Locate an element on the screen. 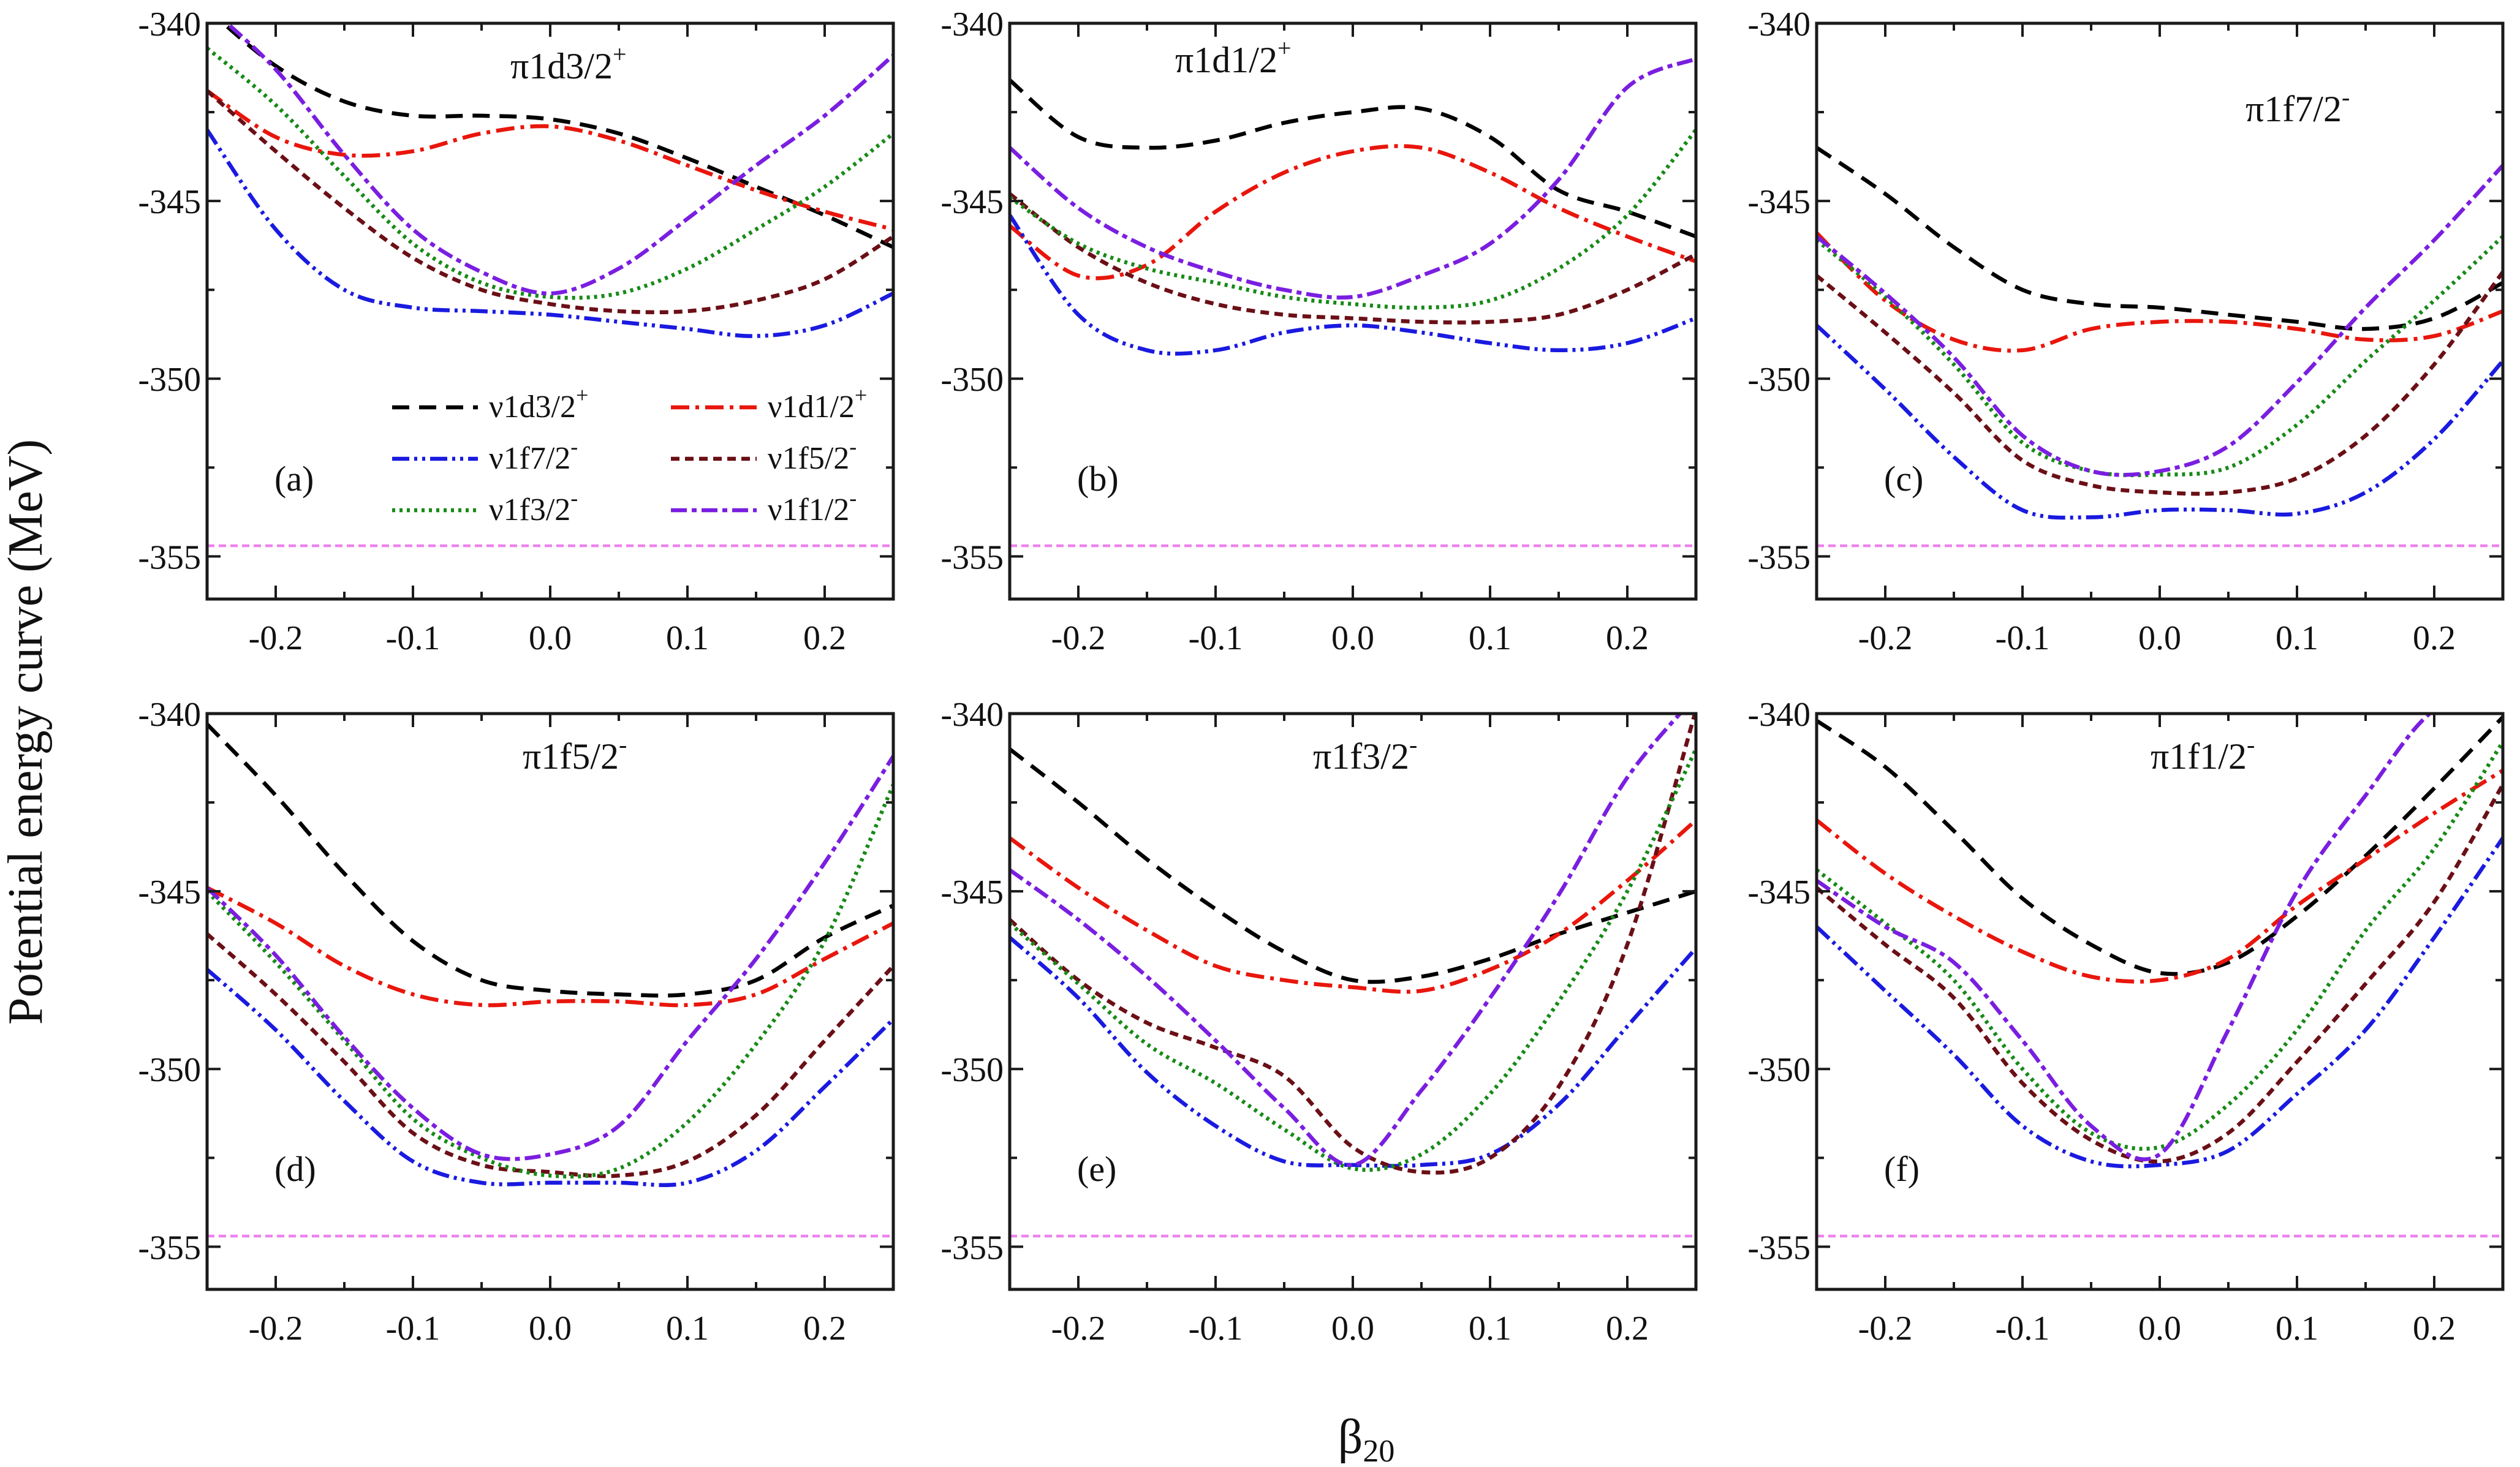  legend-label: ν1f3/2- is located at coordinates (533, 506).